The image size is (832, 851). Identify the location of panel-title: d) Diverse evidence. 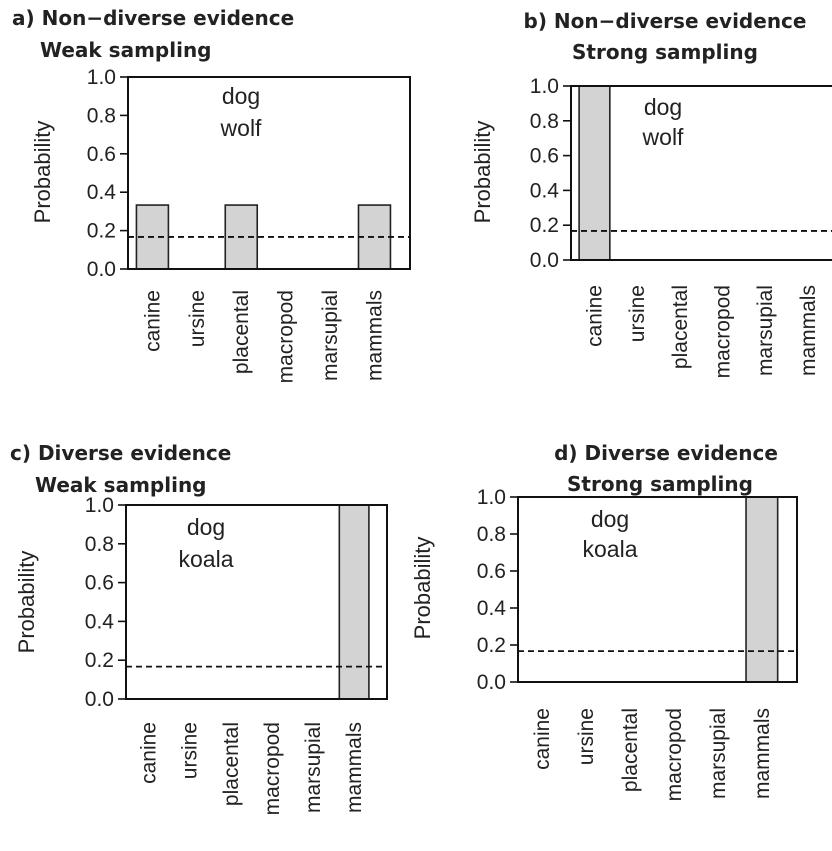
(666, 453).